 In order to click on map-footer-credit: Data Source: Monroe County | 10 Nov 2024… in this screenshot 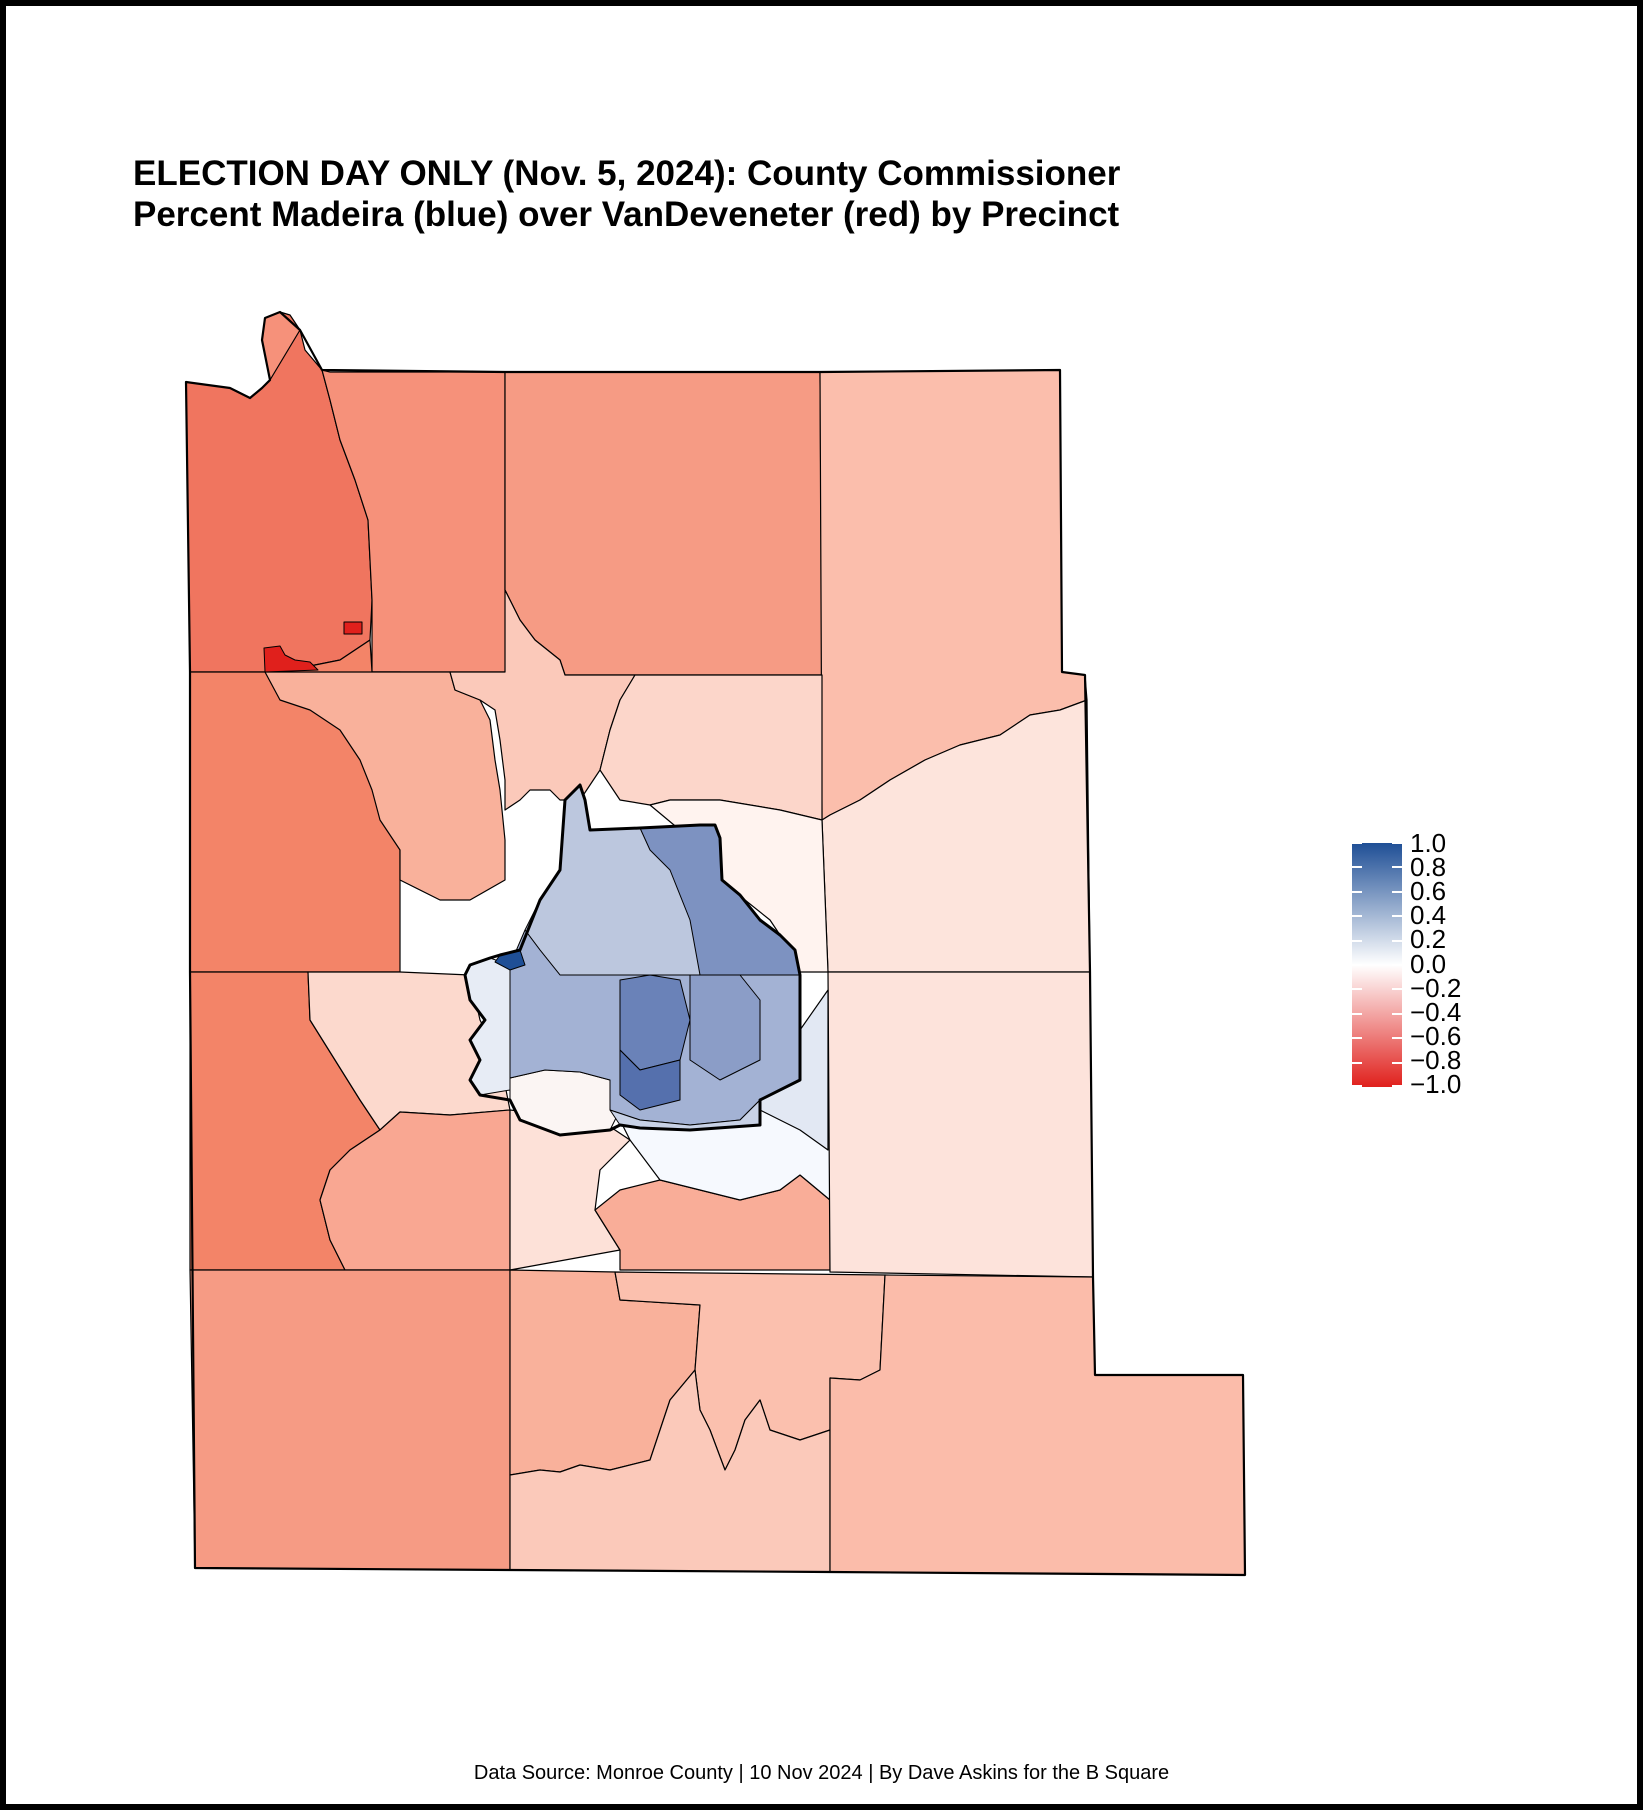, I will do `click(821, 1773)`.